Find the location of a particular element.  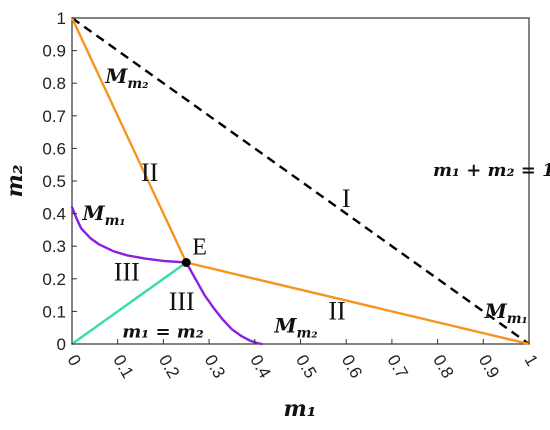

point-e-marker is located at coordinates (186, 262).